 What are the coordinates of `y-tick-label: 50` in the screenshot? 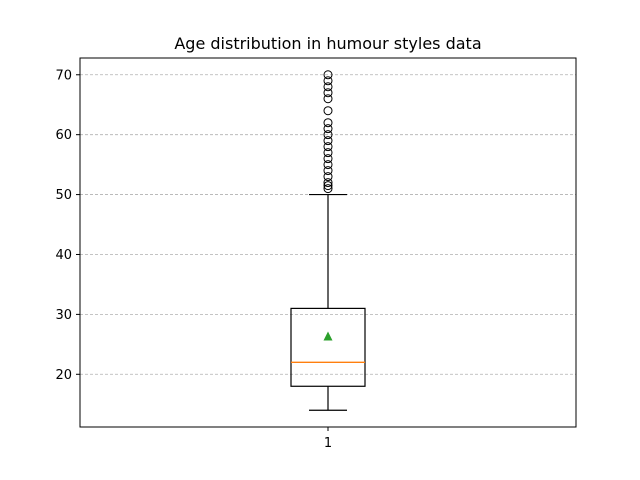 It's located at (63, 195).